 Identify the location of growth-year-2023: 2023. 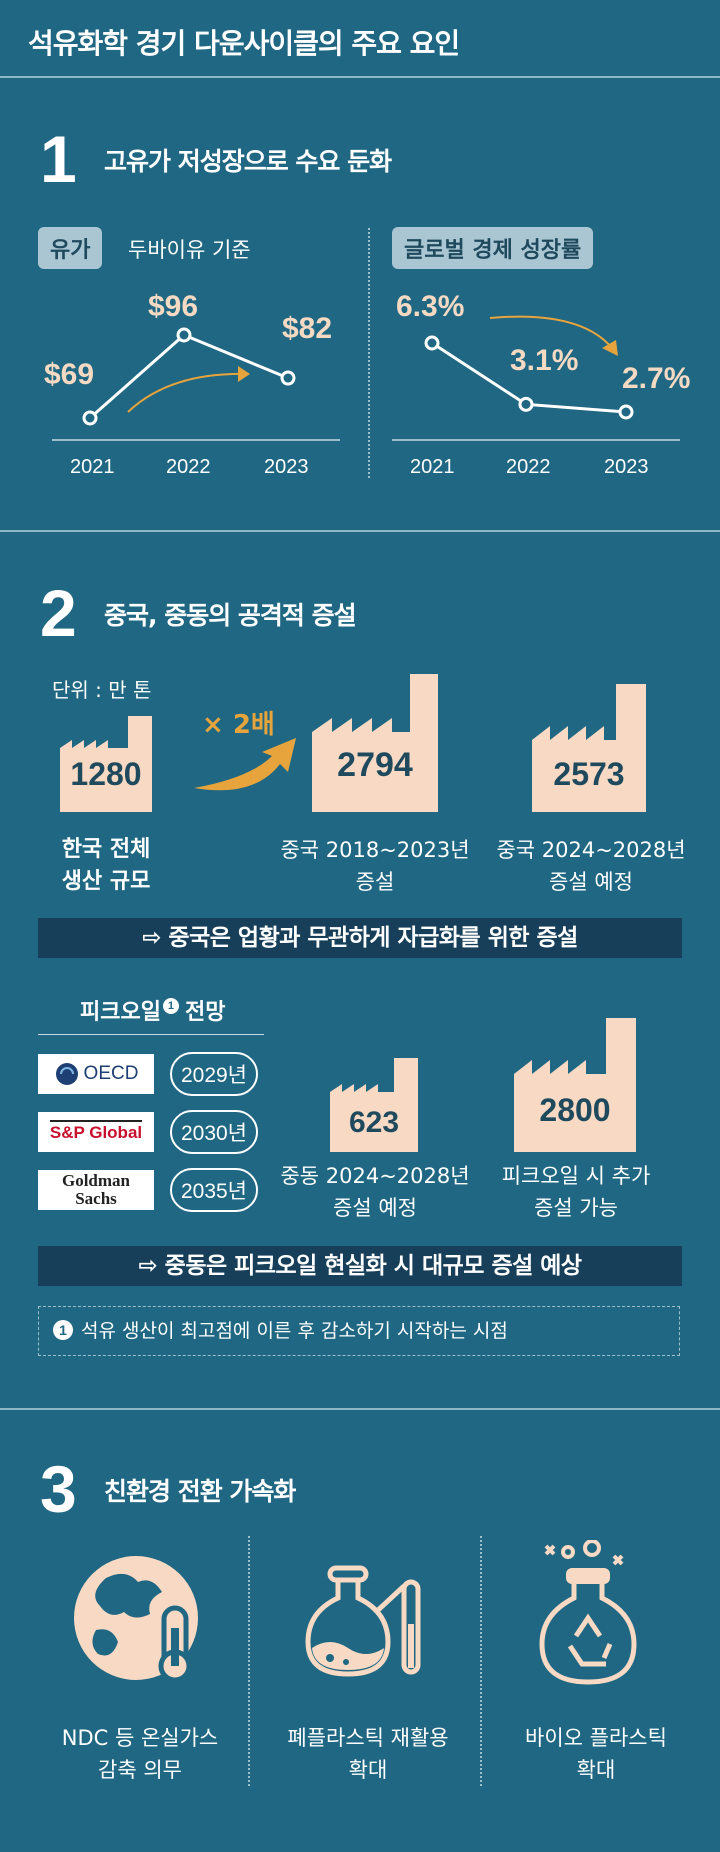
(626, 467).